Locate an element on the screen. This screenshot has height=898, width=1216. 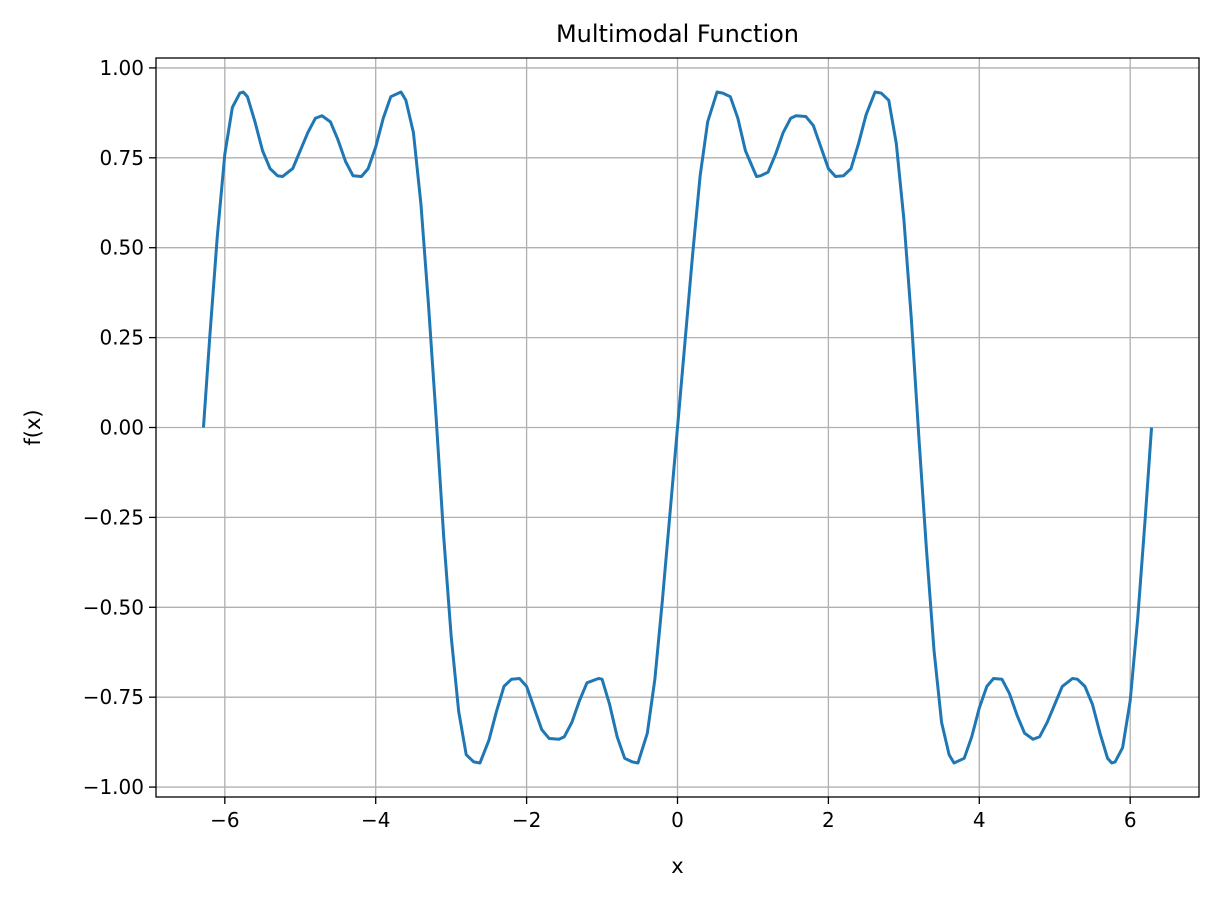
y-axis-title: f(x) is located at coordinates (33, 427).